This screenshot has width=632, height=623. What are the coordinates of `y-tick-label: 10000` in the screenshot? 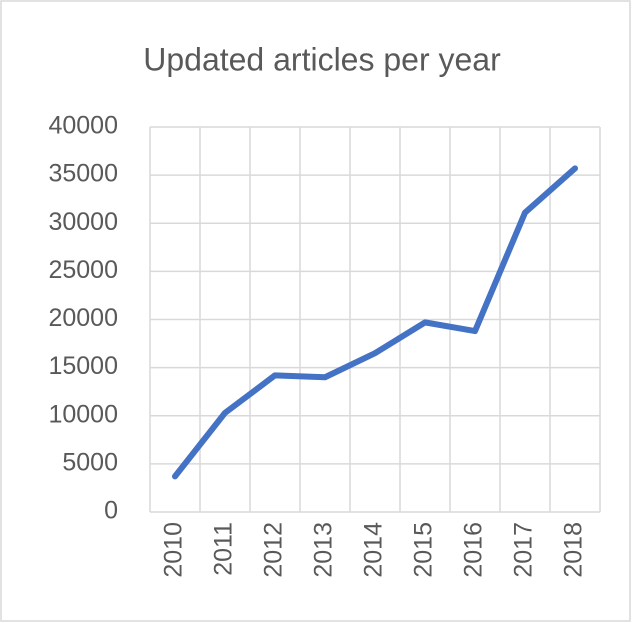 It's located at (83, 414).